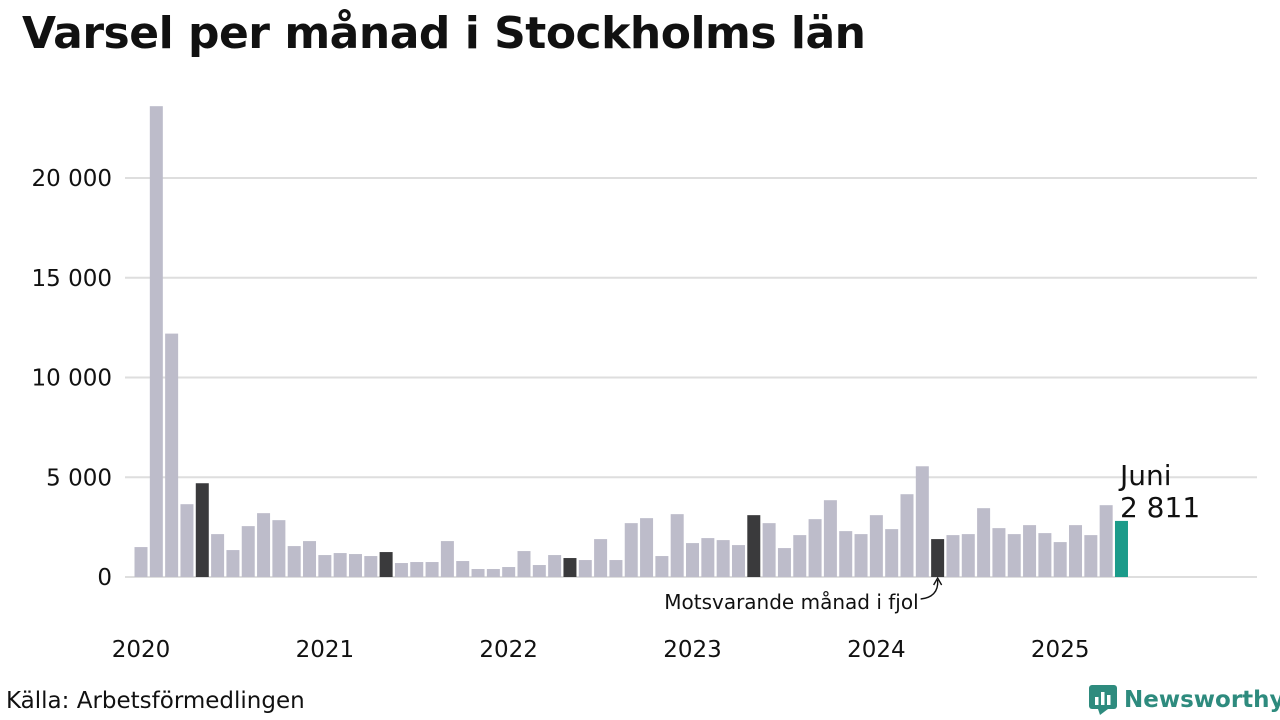 The width and height of the screenshot is (1280, 720). Describe the element at coordinates (1060, 650) in the screenshot. I see `x-tick-label: 2025` at that location.